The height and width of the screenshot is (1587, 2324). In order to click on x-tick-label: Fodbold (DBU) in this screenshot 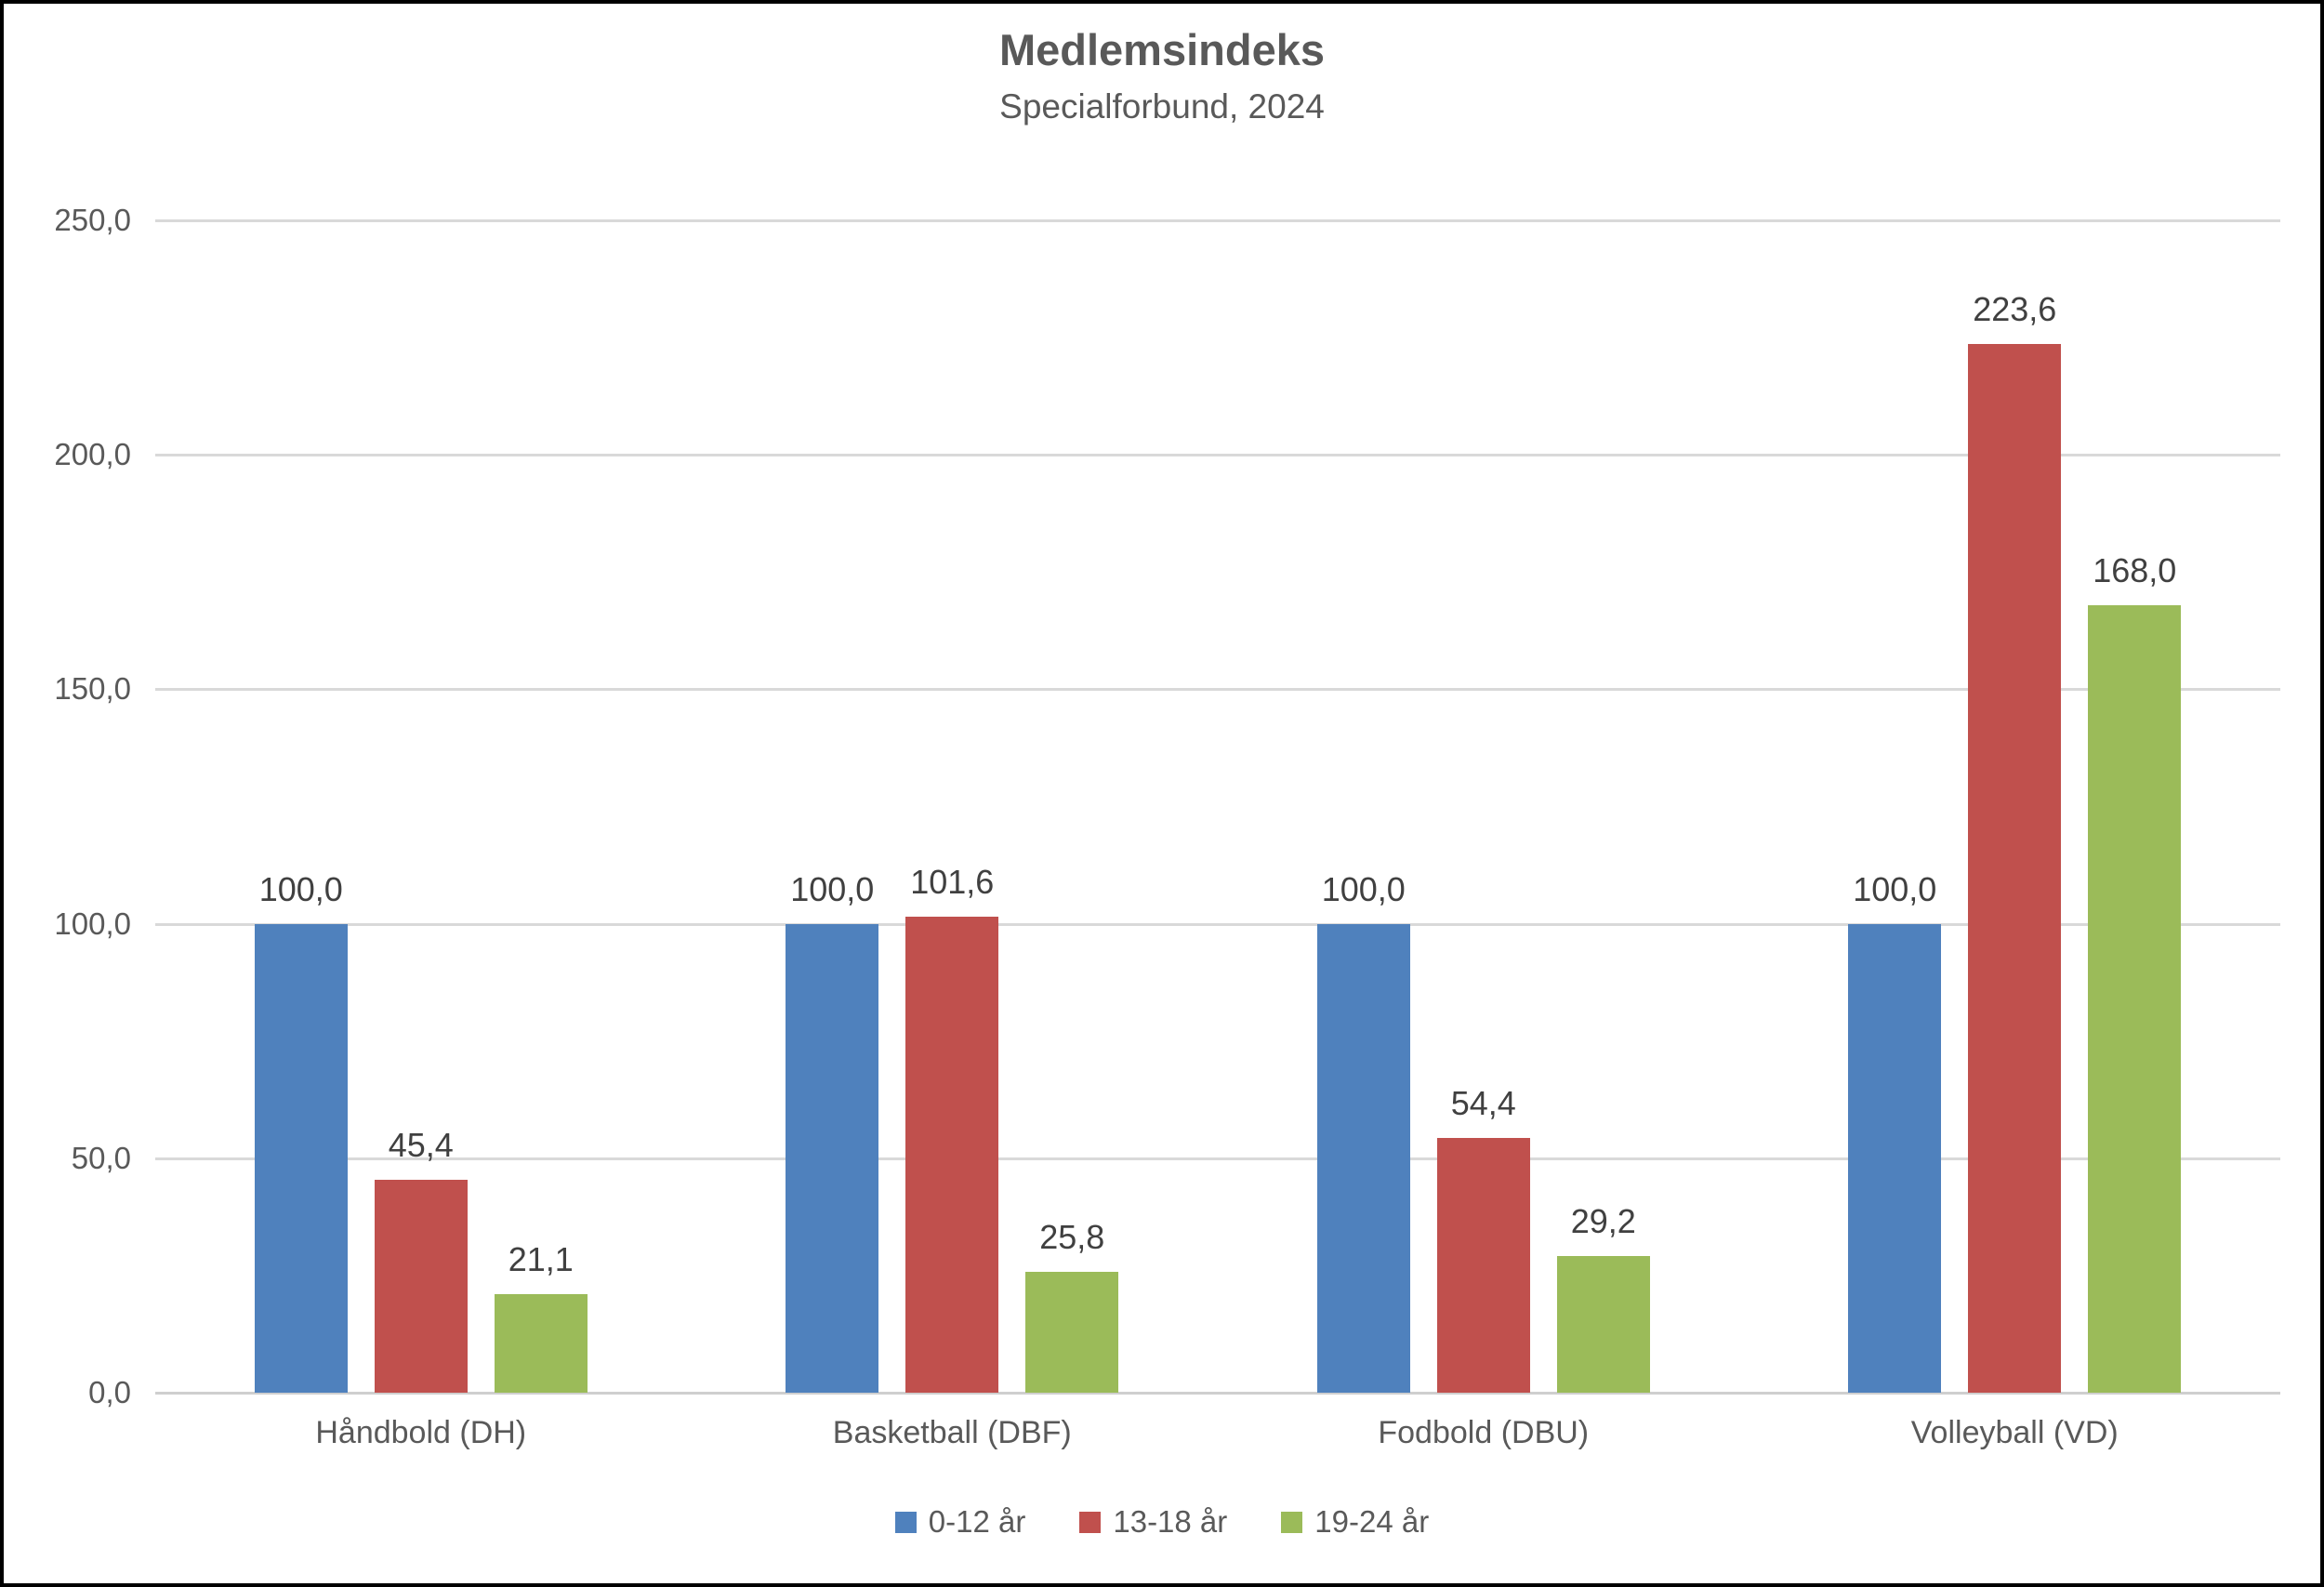, I will do `click(1484, 1432)`.